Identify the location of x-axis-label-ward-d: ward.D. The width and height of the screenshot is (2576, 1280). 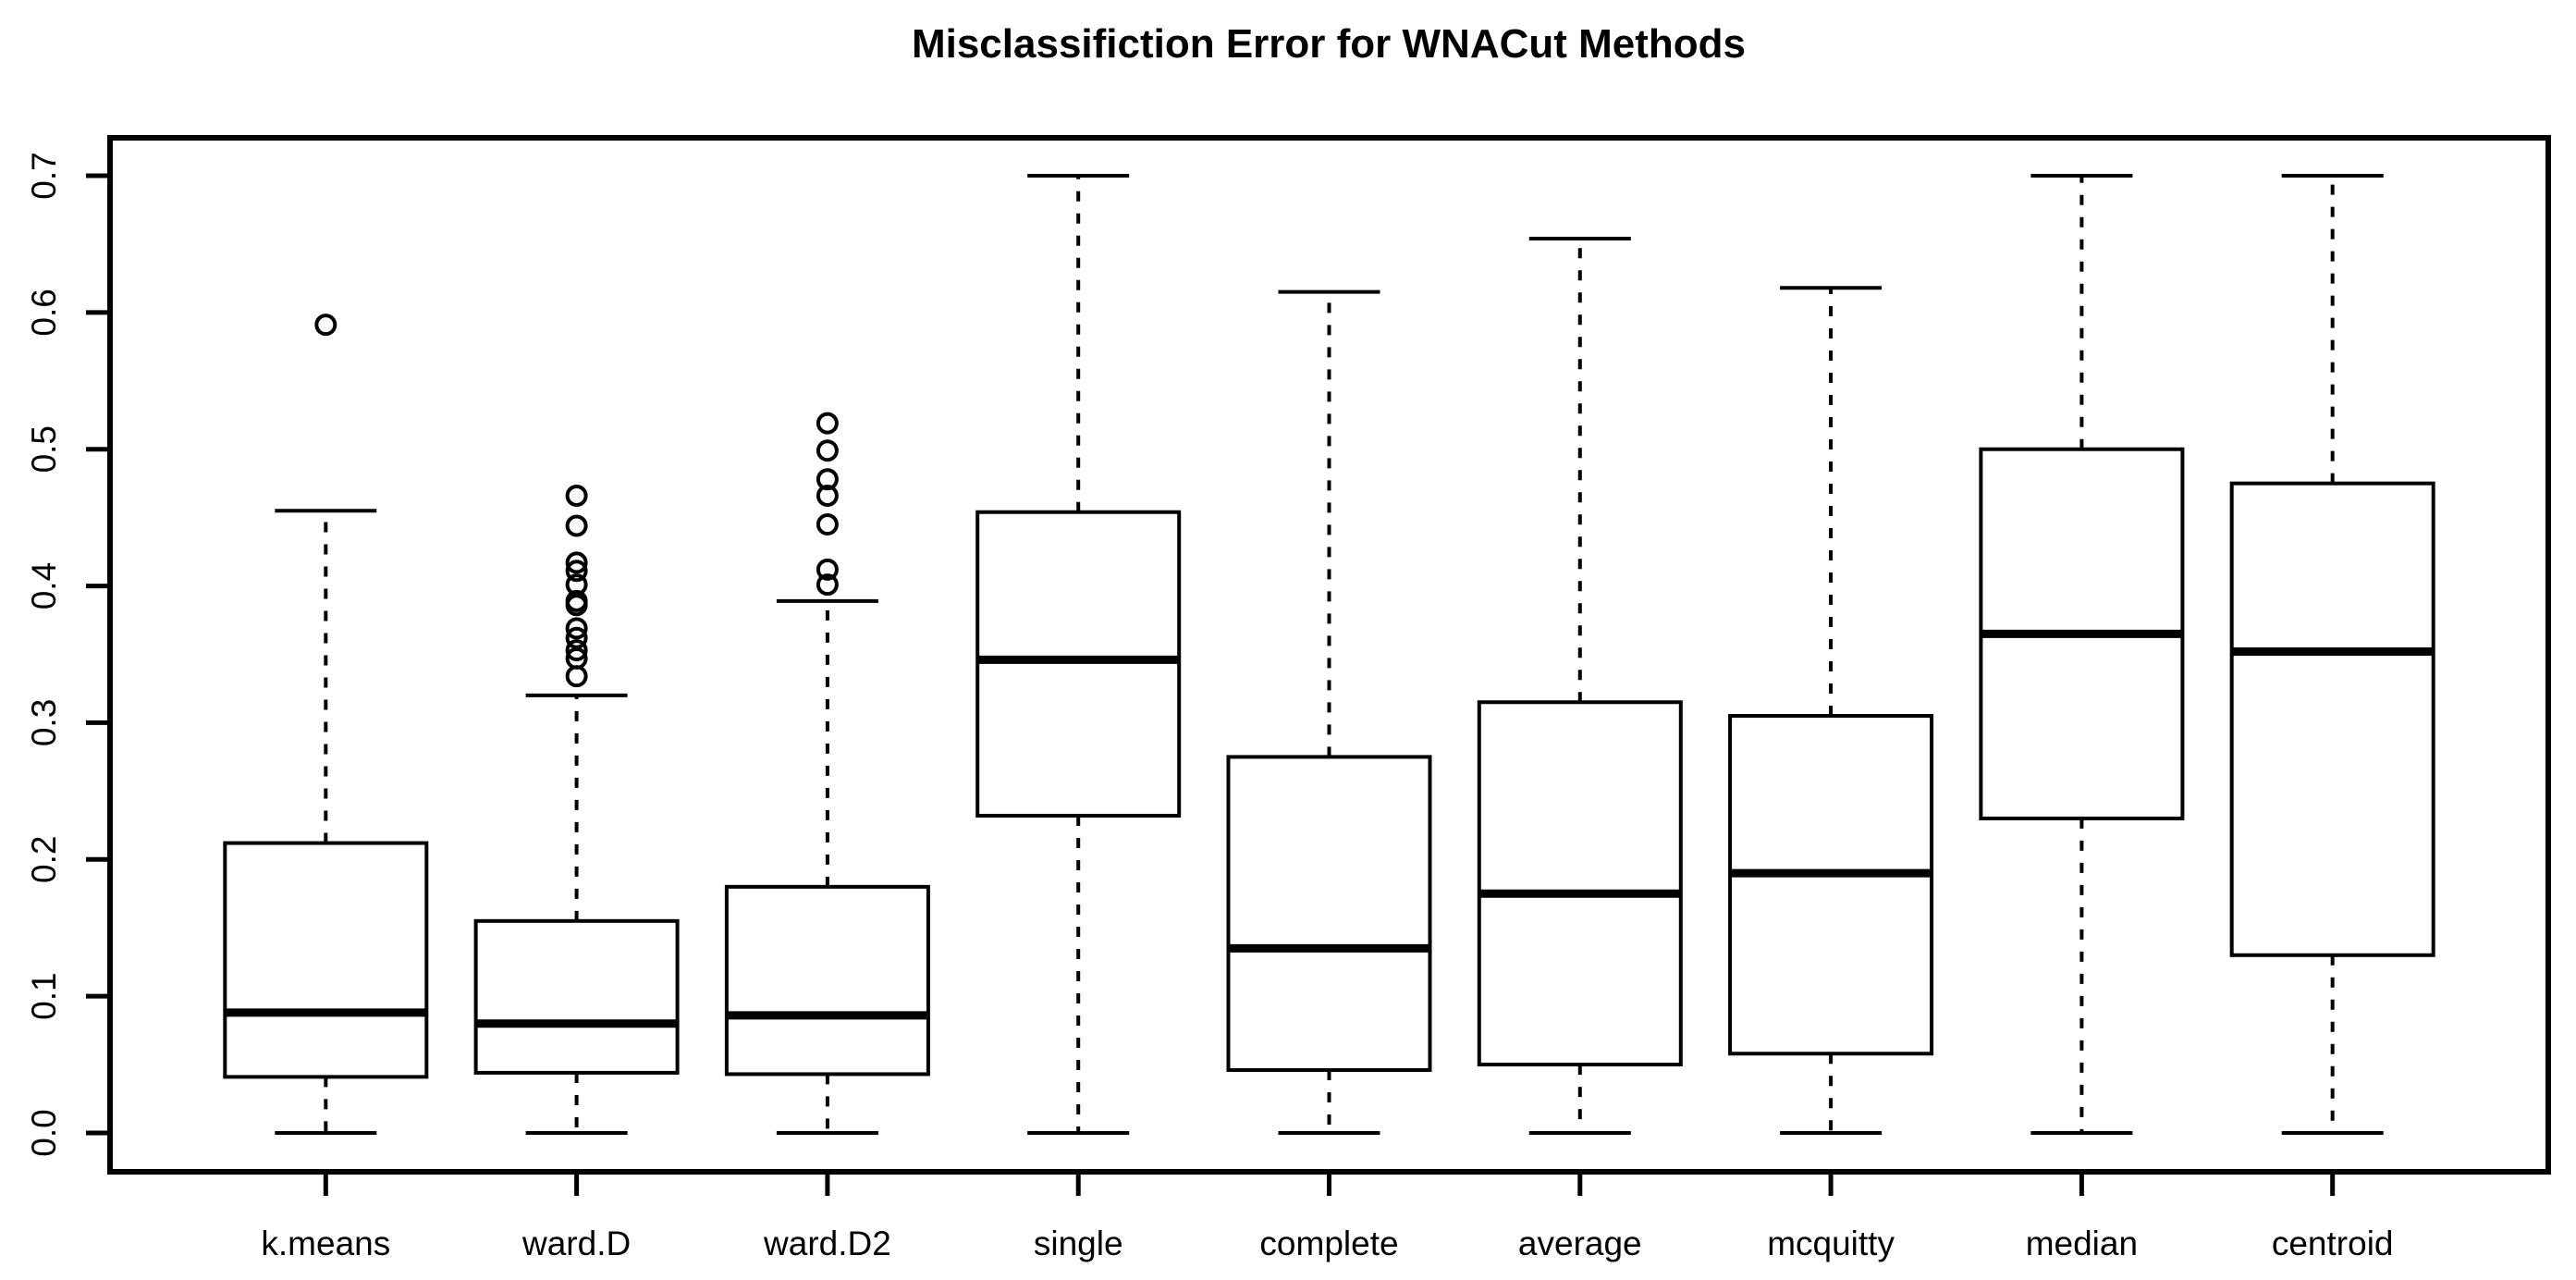
(576, 1243).